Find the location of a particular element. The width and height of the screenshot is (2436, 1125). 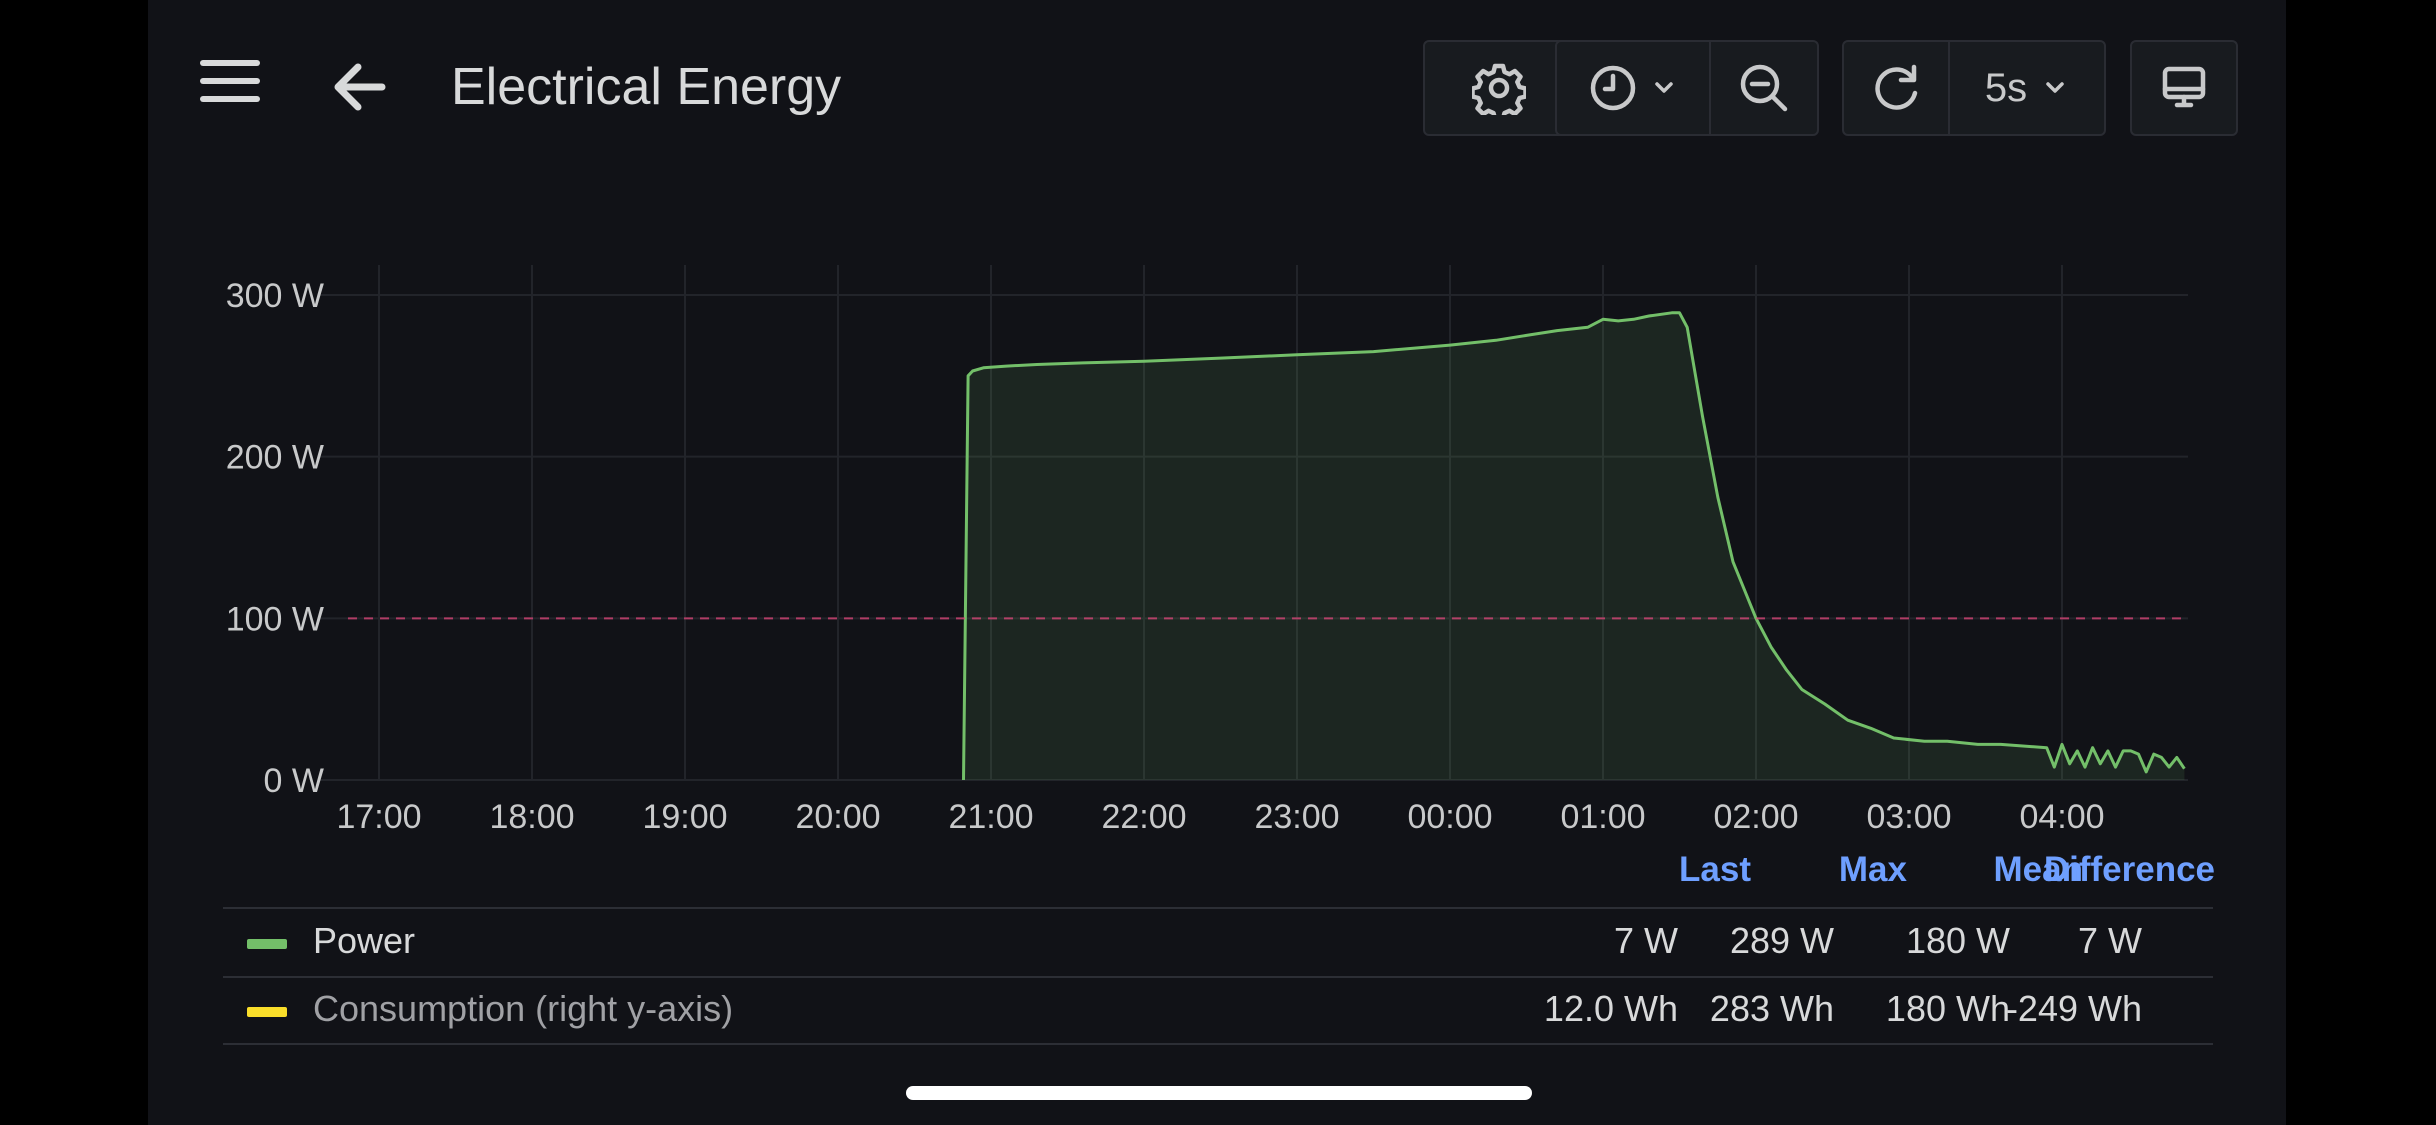

y-tick-label: 200 W is located at coordinates (275, 458).